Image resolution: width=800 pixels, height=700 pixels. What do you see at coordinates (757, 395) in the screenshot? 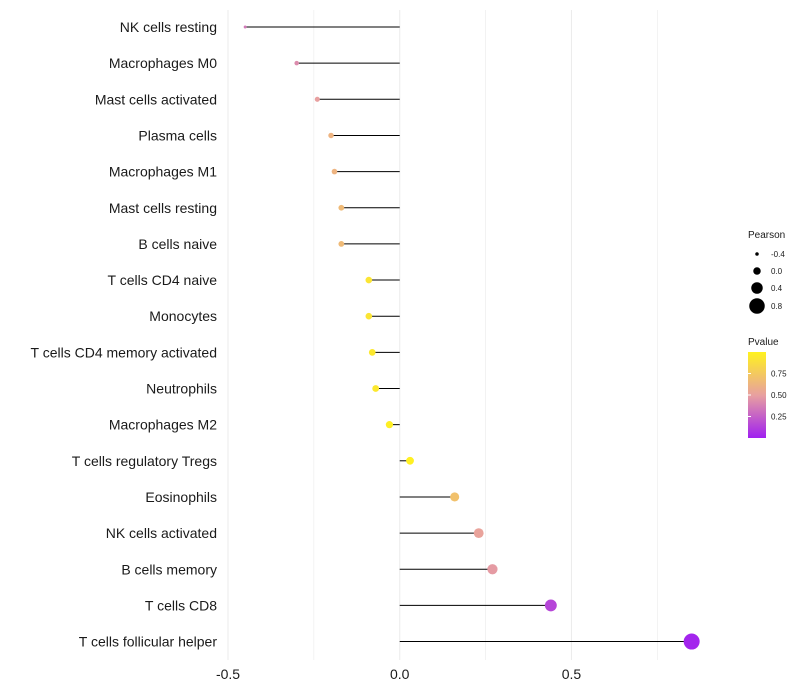
I see `color-legend-bar` at bounding box center [757, 395].